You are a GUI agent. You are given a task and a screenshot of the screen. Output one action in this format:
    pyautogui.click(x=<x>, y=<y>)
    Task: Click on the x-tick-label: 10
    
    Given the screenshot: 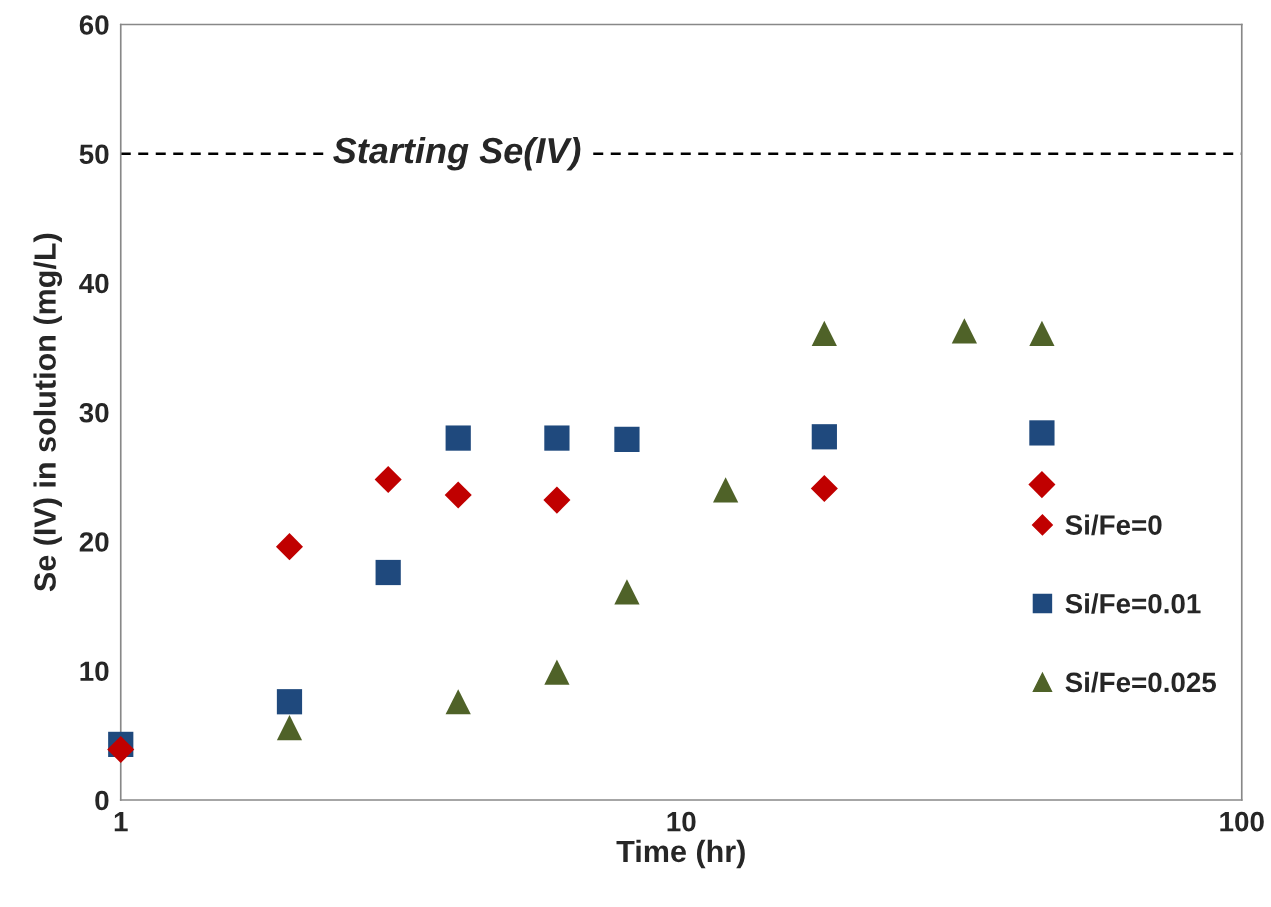 What is the action you would take?
    pyautogui.click(x=681, y=821)
    